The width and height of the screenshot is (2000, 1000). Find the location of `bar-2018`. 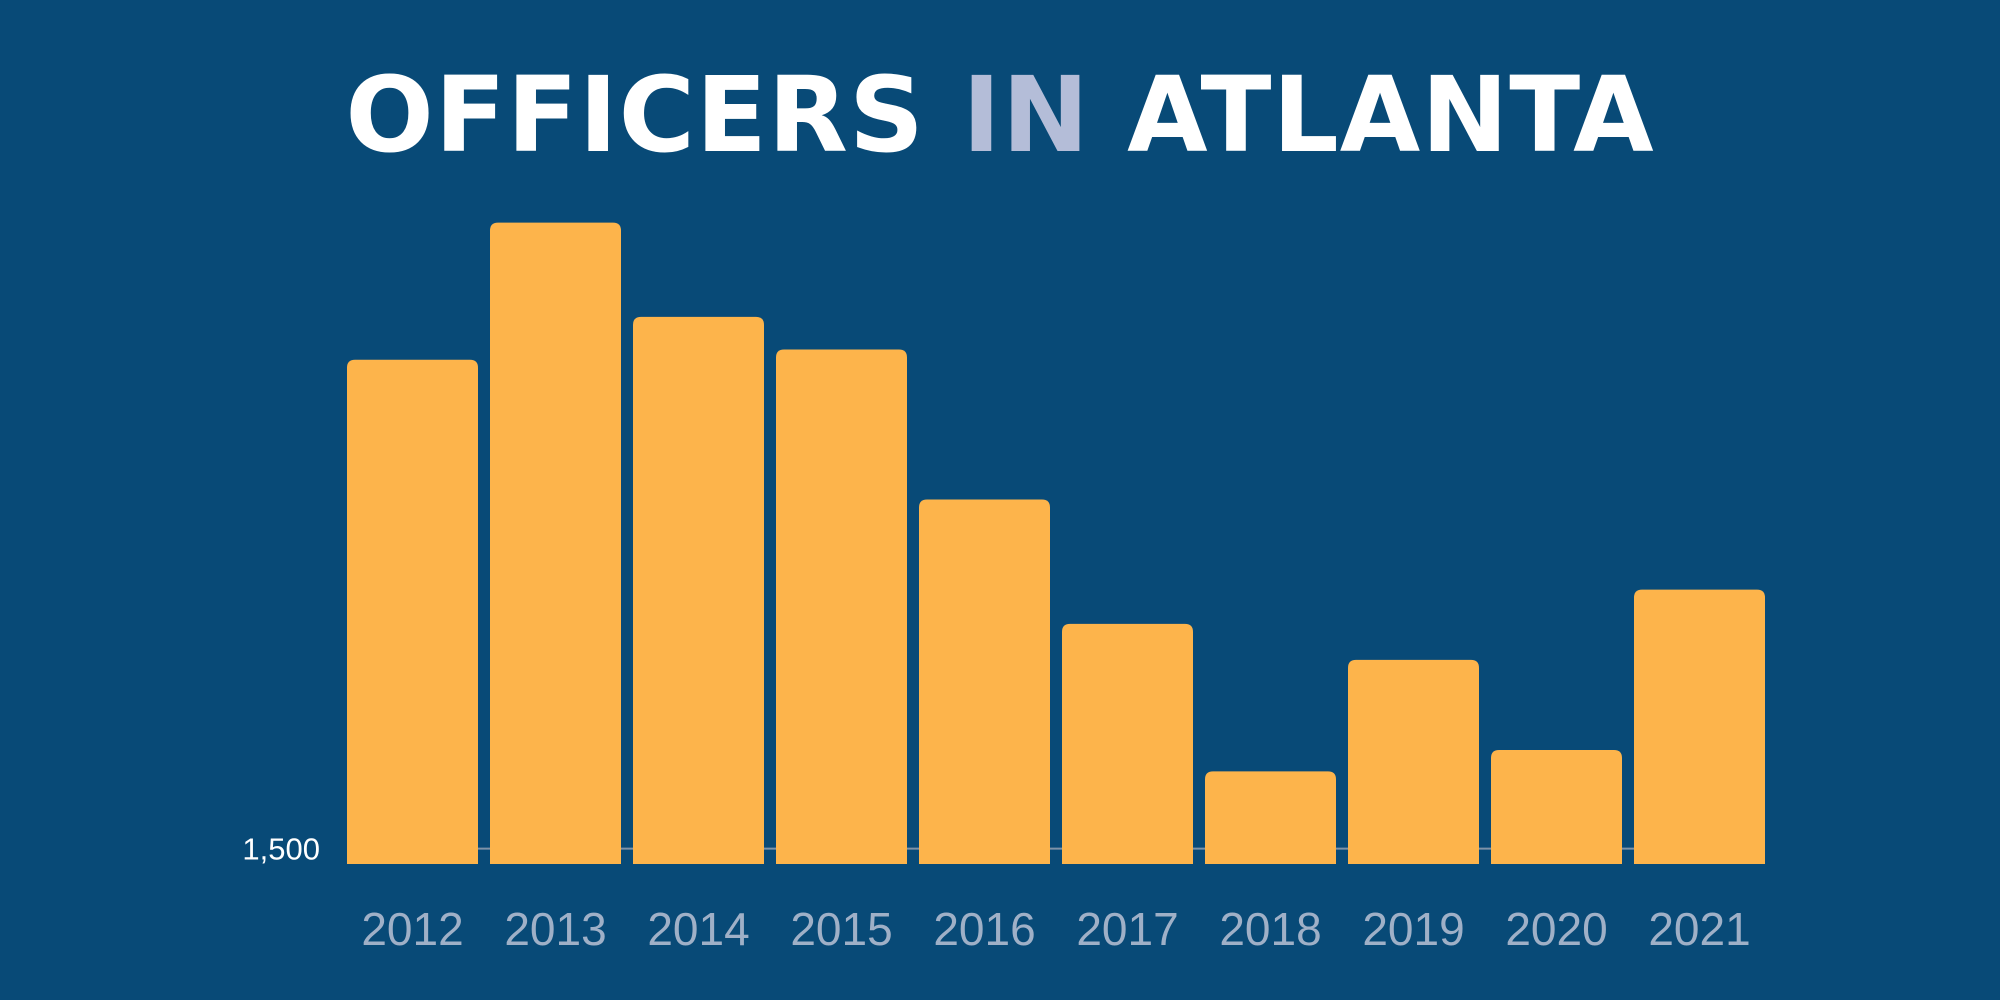

bar-2018 is located at coordinates (1270, 817).